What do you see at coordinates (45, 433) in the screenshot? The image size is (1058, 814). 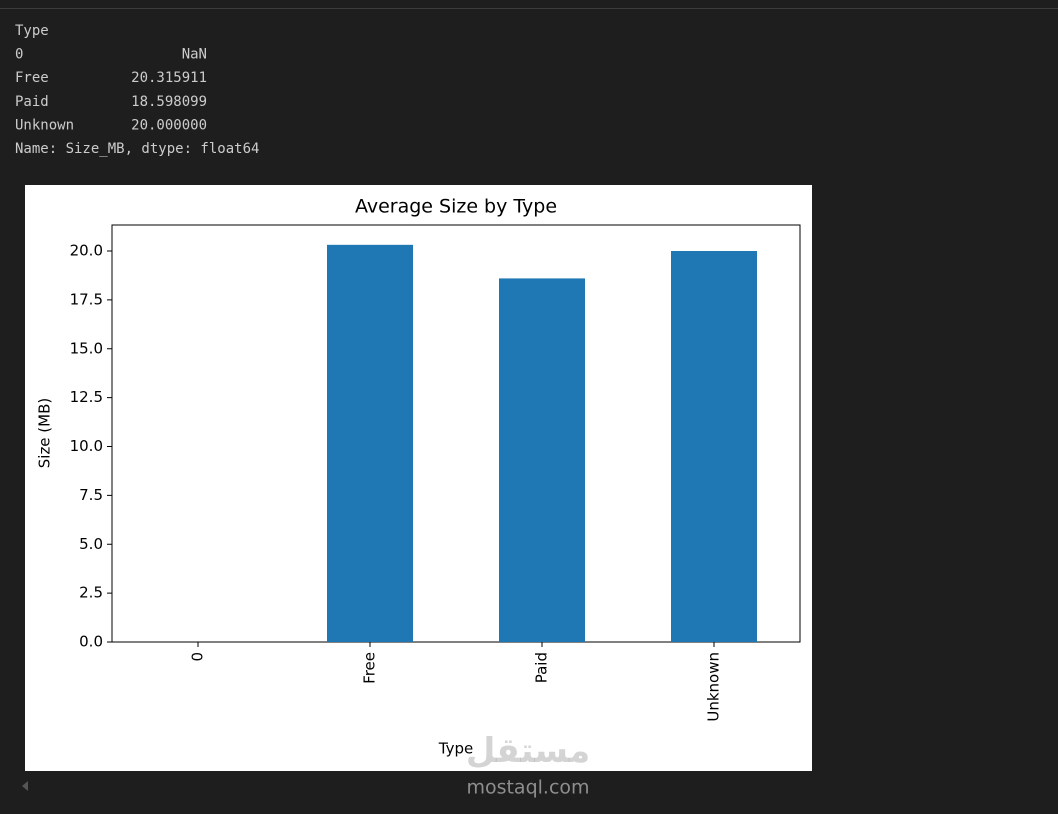 I see `y-axis-label: Size (MB)` at bounding box center [45, 433].